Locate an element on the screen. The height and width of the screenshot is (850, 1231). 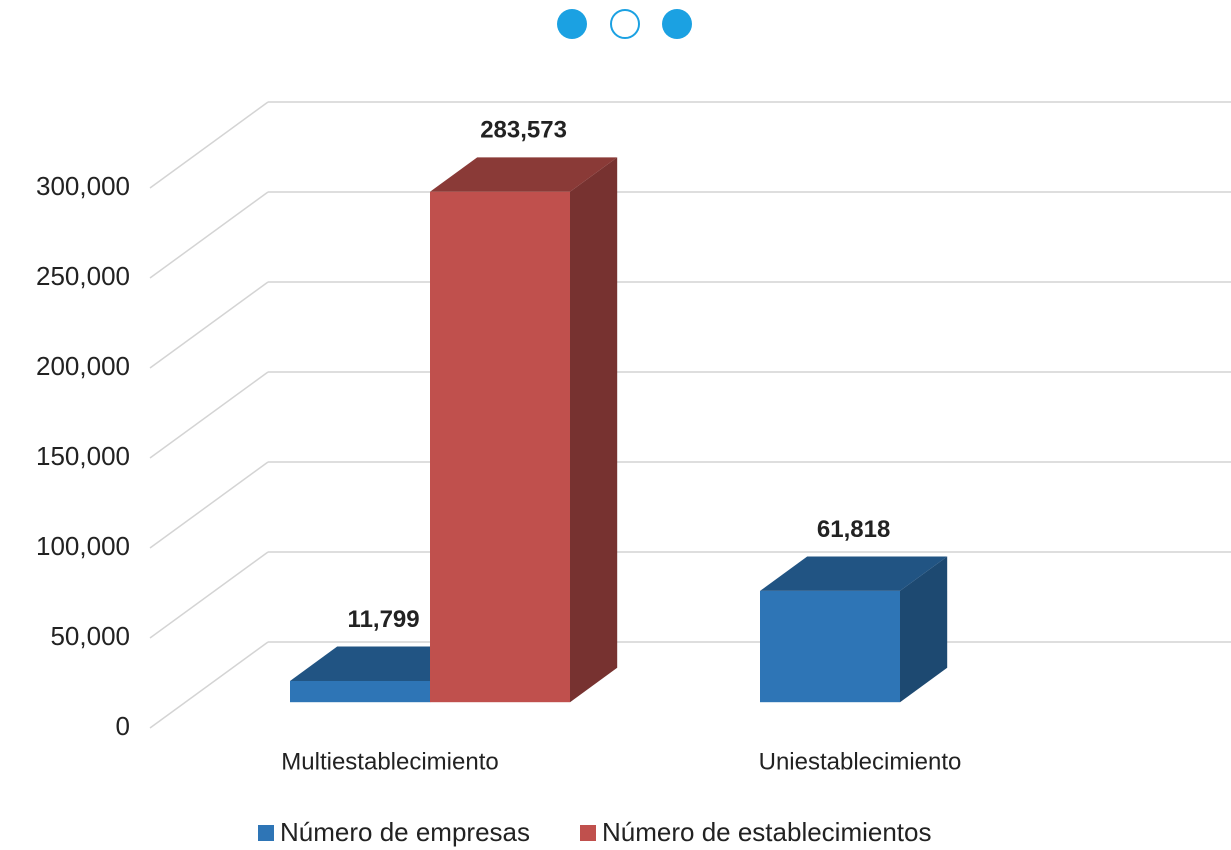
y-tick-label: 50,000 is located at coordinates (90, 636).